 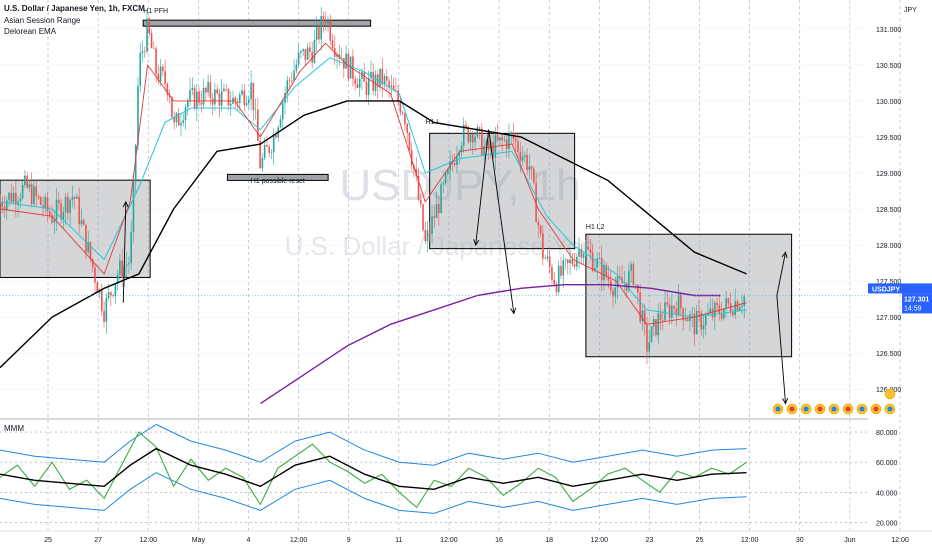 I want to click on price-axis-label: 131.000, so click(x=888, y=30).